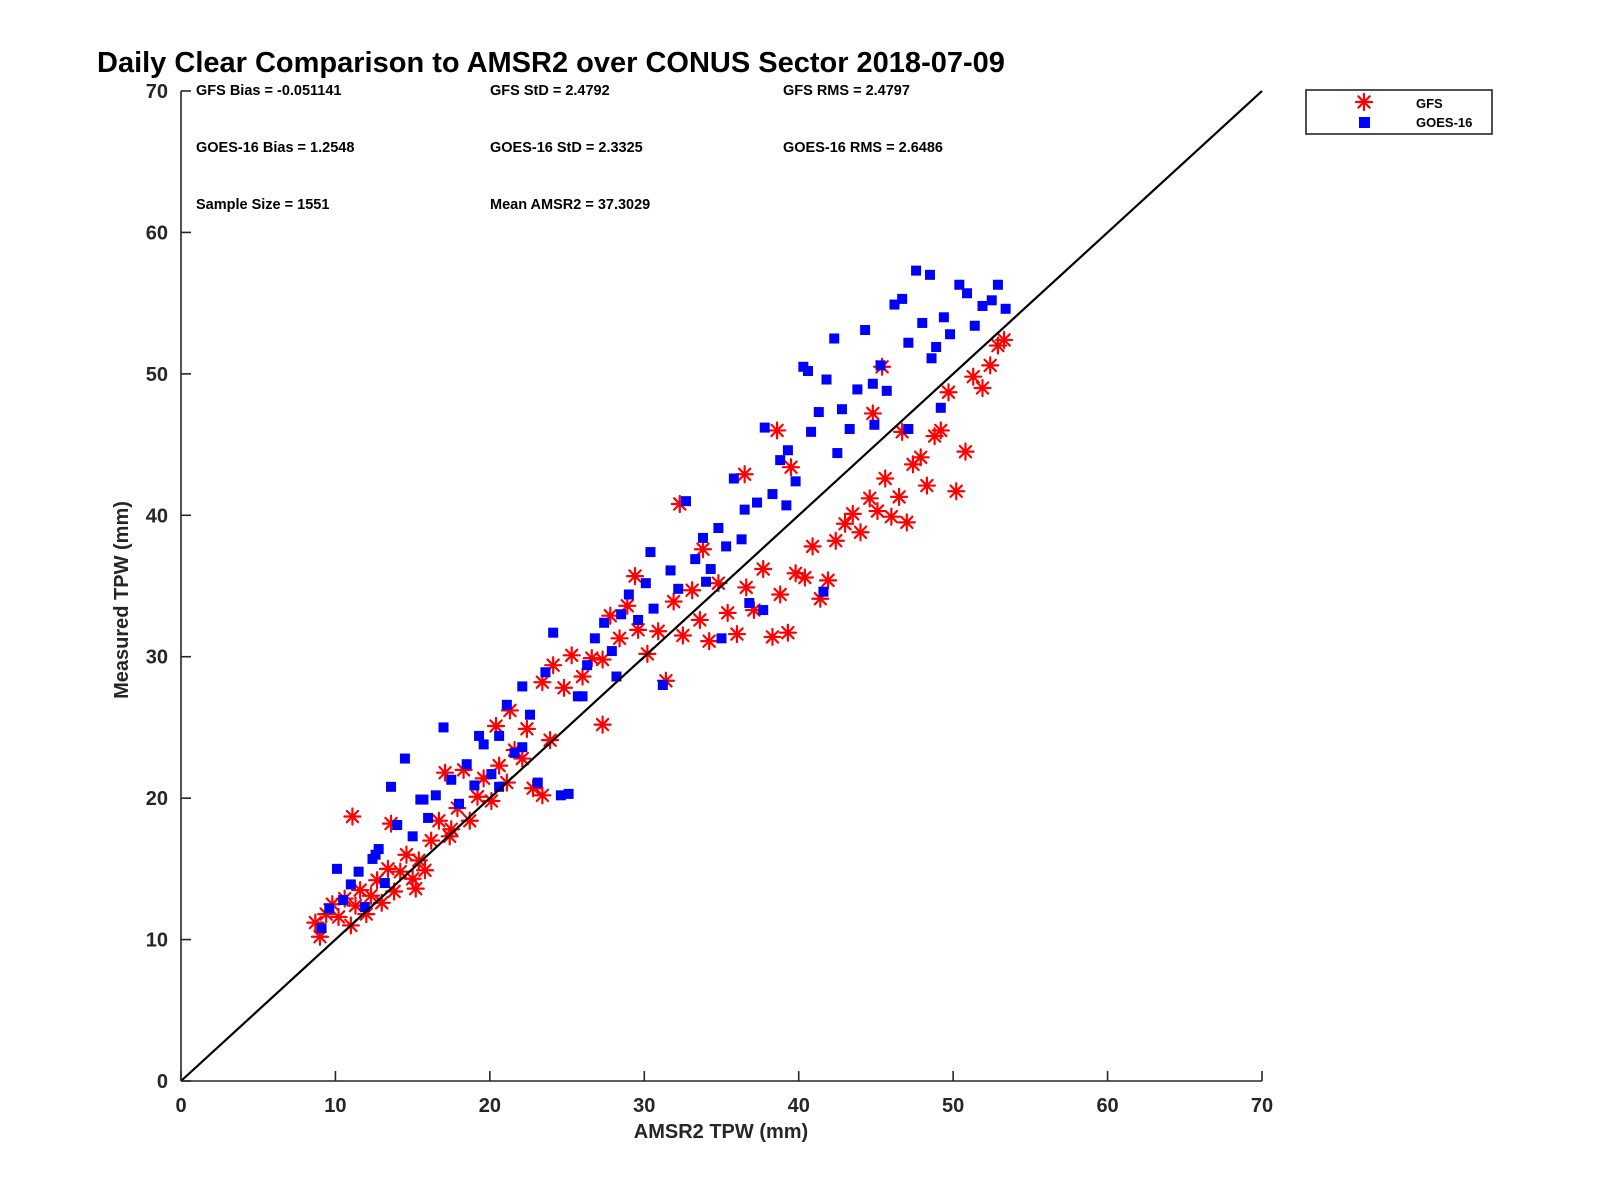 This screenshot has height=1200, width=1600. Describe the element at coordinates (157, 375) in the screenshot. I see `y-tick-label: 50` at that location.